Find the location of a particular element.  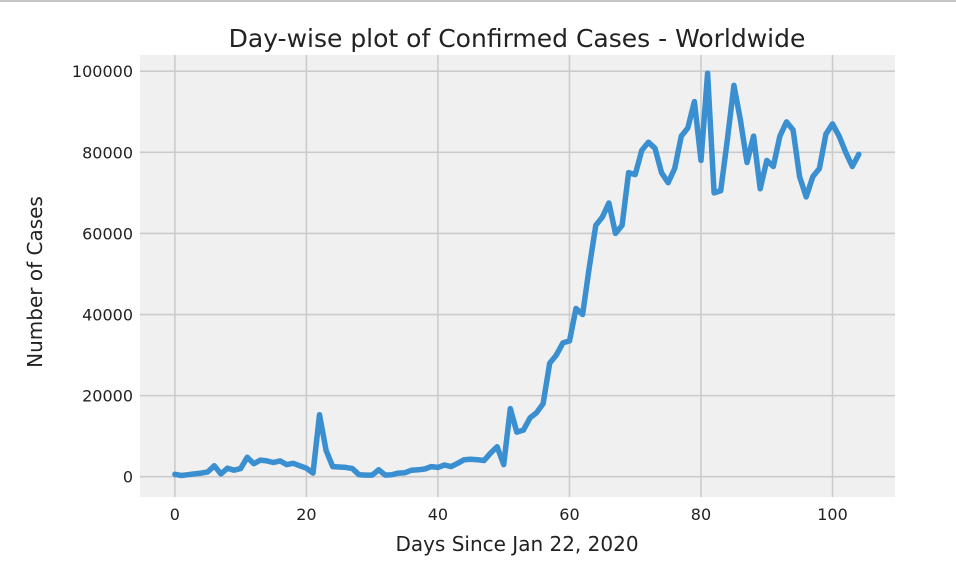

y-tick-label: 100000 is located at coordinates (102, 71).